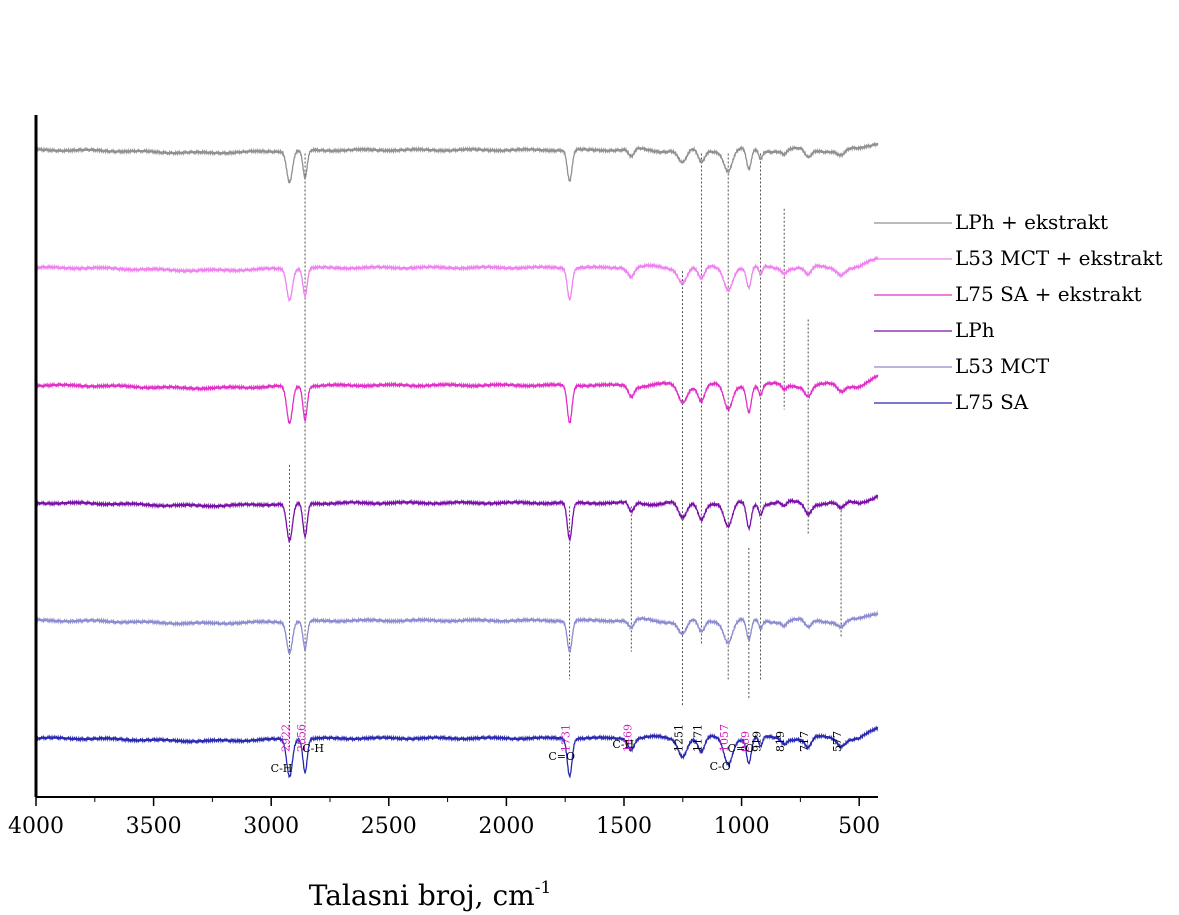  Describe the element at coordinates (837, 741) in the screenshot. I see `band-label-577: 577` at that location.